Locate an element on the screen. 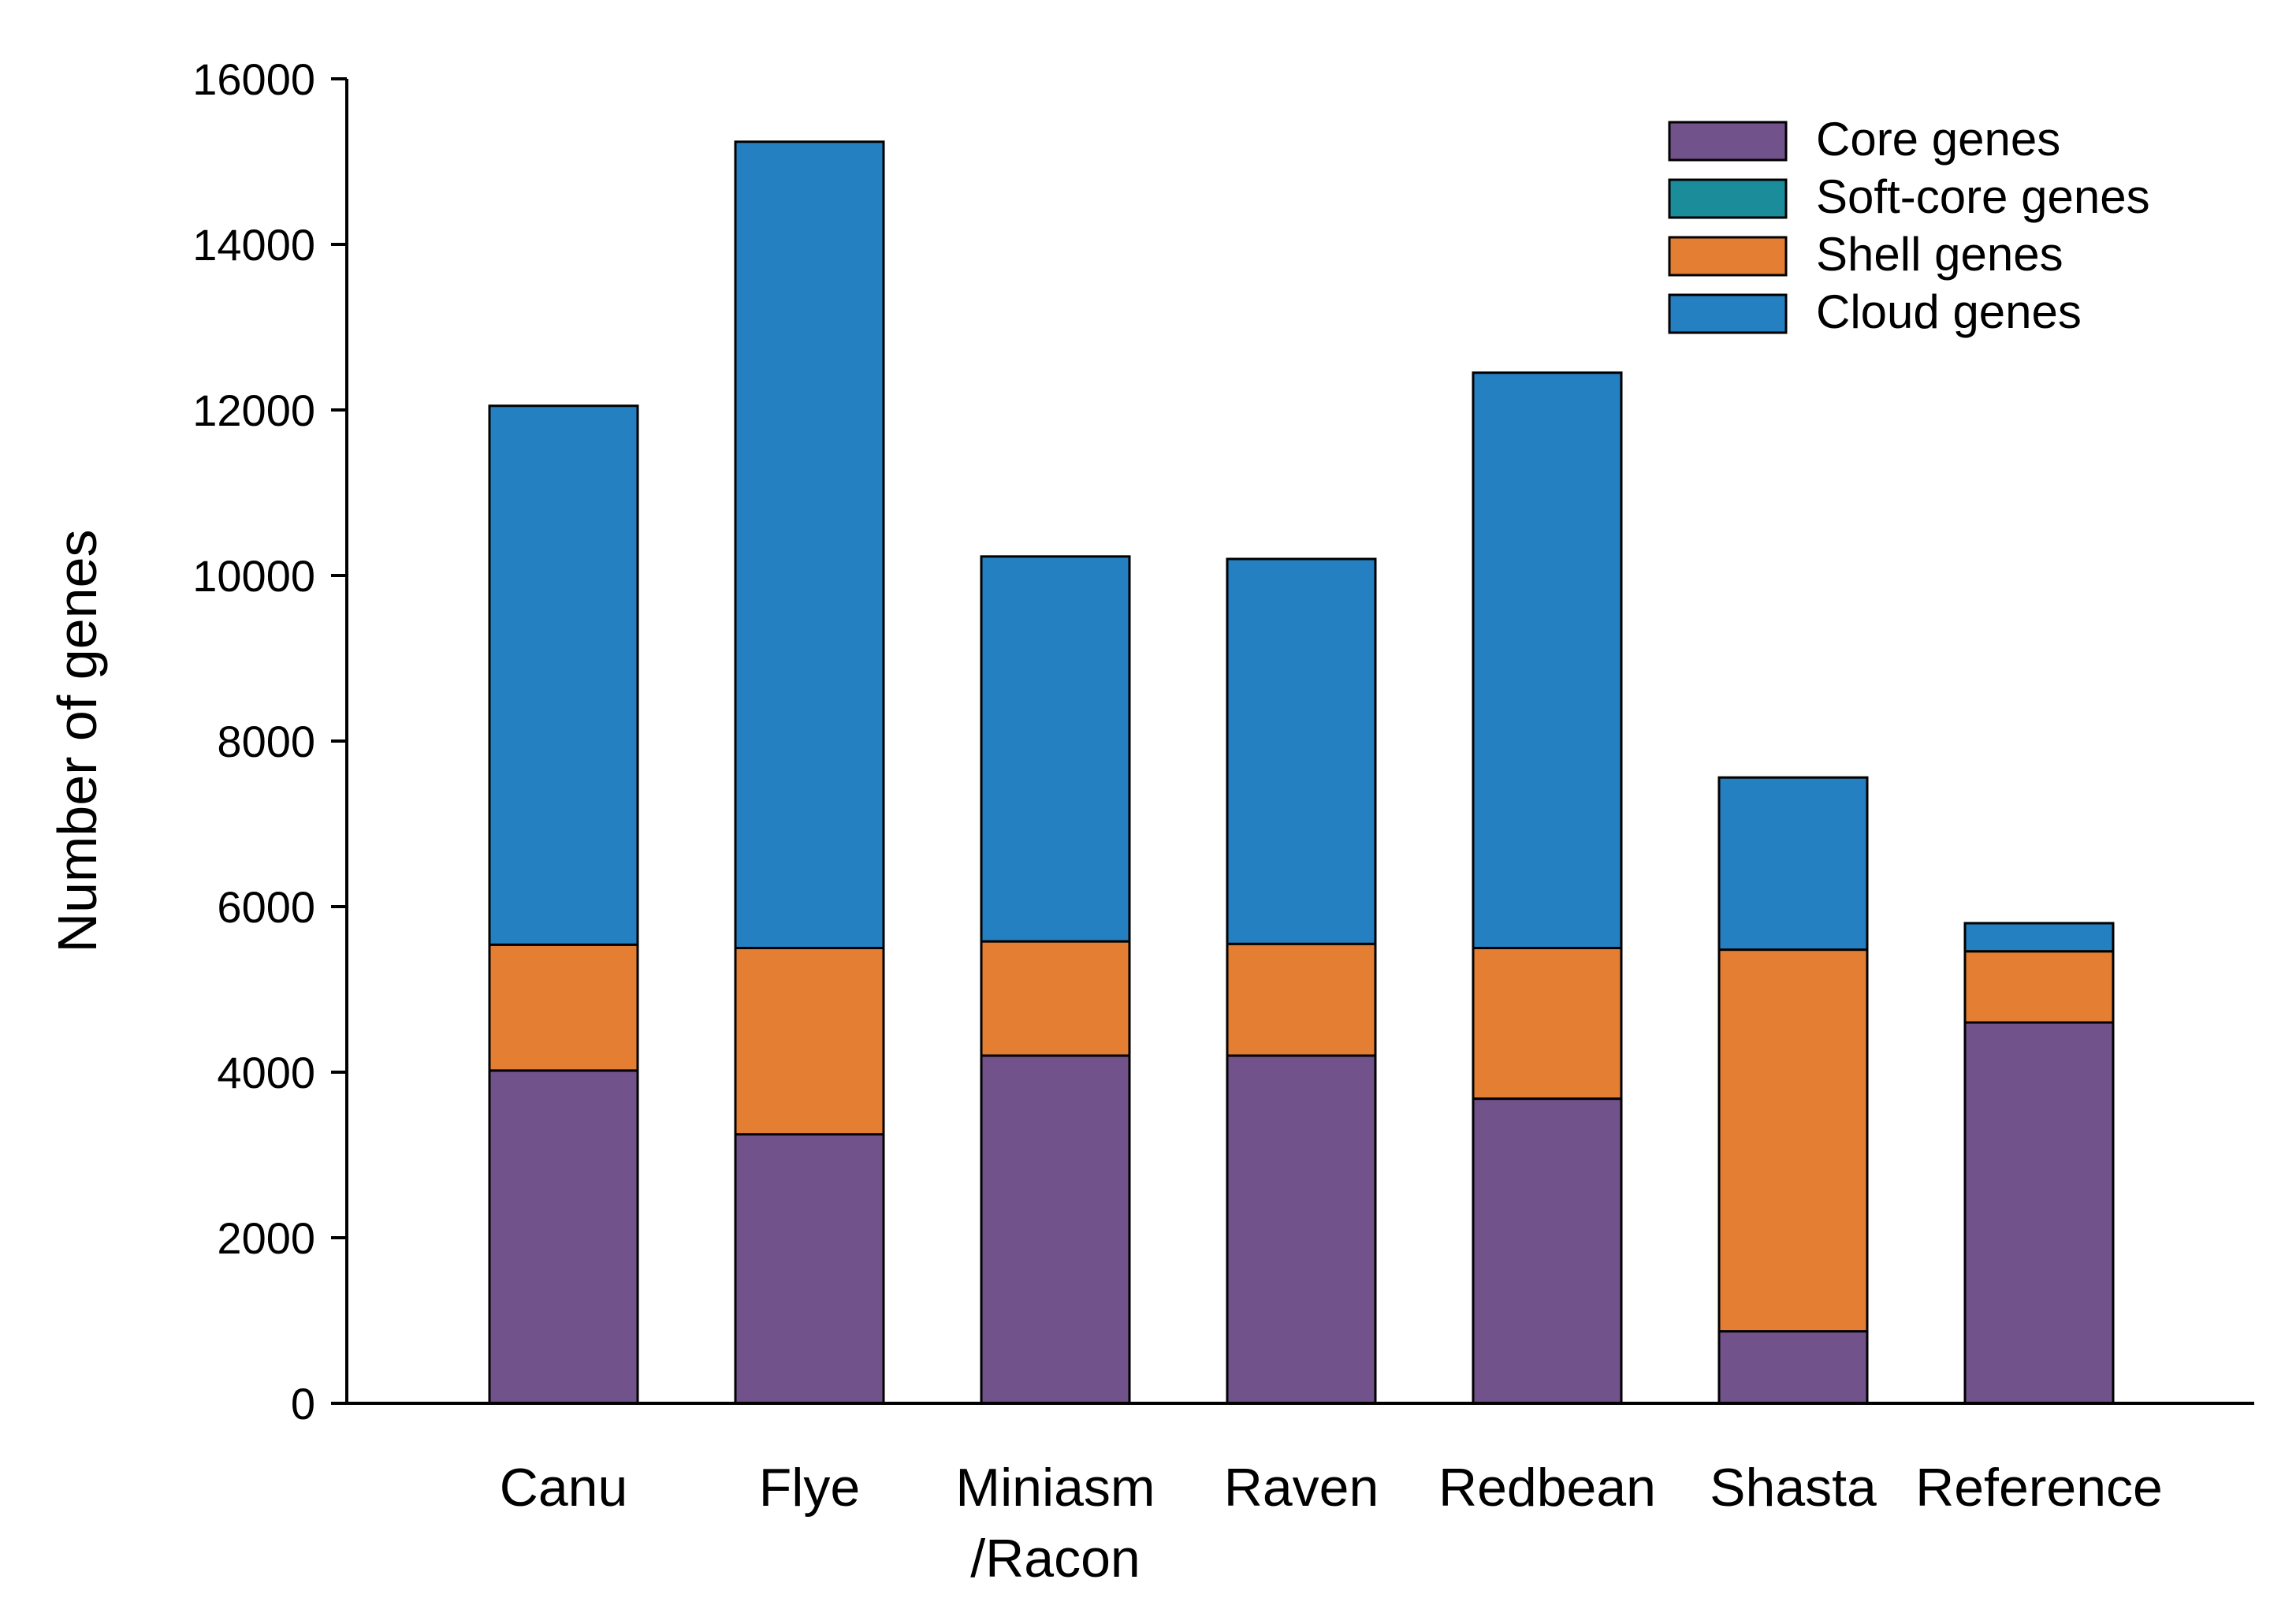 Image resolution: width=2296 pixels, height=1613 pixels. x-tick-label-line: Shasta is located at coordinates (1793, 1488).